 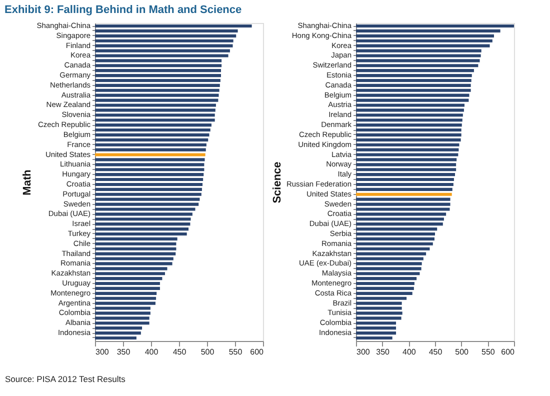 What do you see at coordinates (65, 379) in the screenshot?
I see `source-note: Source: PISA 2012 Test Results` at bounding box center [65, 379].